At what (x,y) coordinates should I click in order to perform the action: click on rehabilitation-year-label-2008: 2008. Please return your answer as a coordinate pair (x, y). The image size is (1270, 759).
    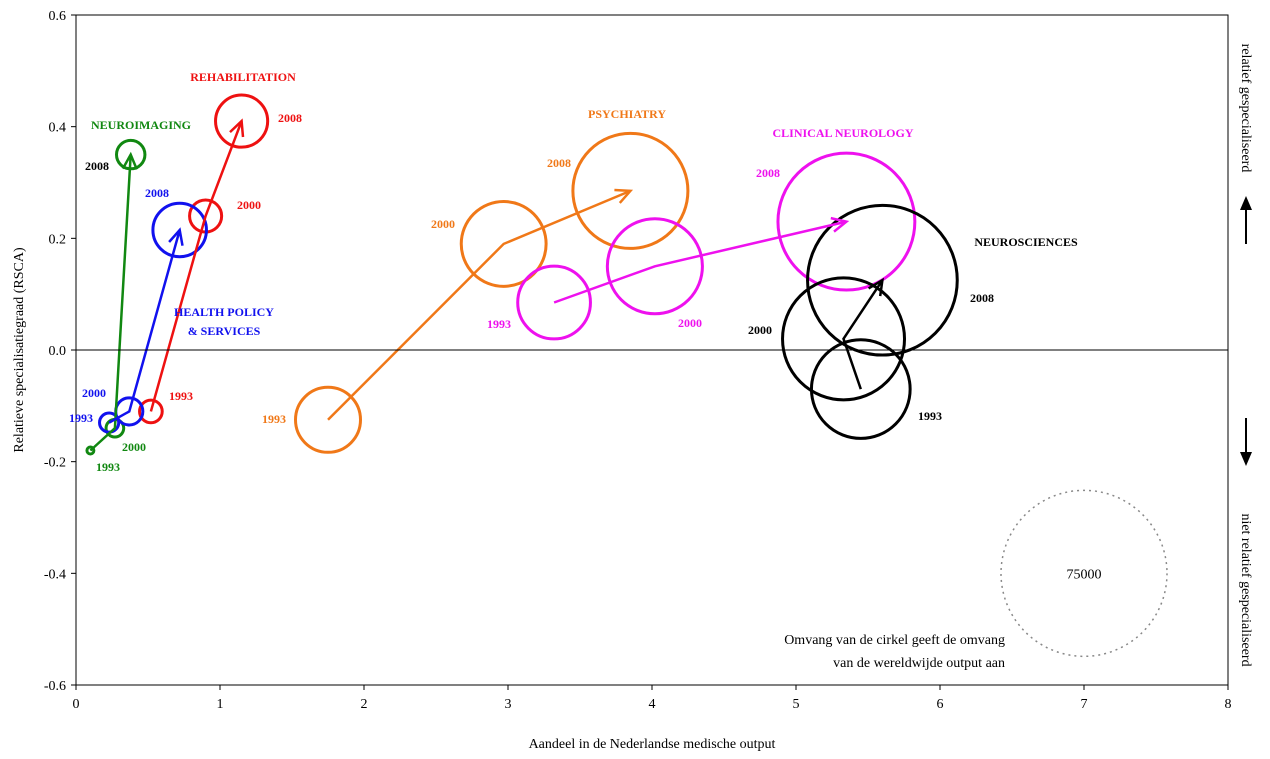
    Looking at the image, I should click on (290, 118).